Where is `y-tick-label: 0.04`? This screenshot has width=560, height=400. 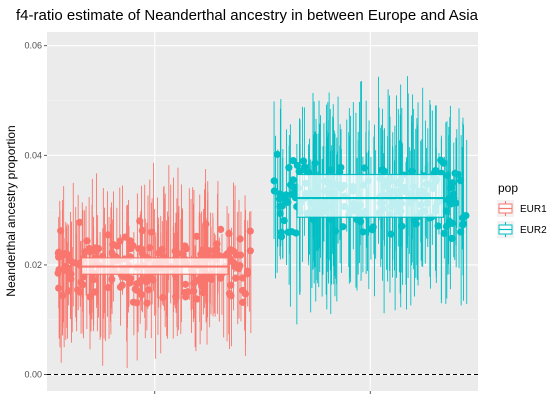
y-tick-label: 0.04 is located at coordinates (33, 155).